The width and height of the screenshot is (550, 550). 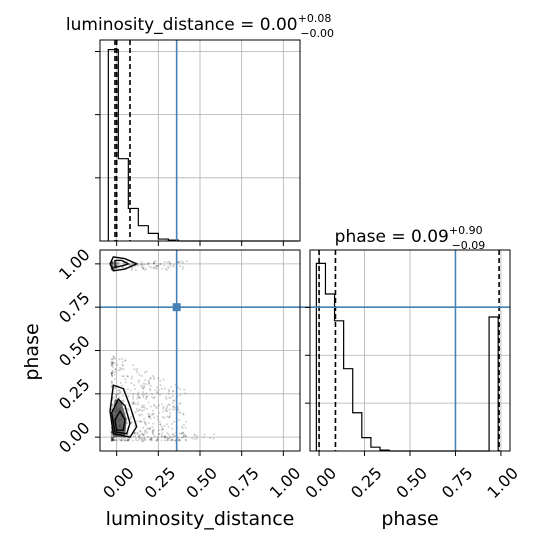 I want to click on ld-histogram, so click(x=203, y=145).